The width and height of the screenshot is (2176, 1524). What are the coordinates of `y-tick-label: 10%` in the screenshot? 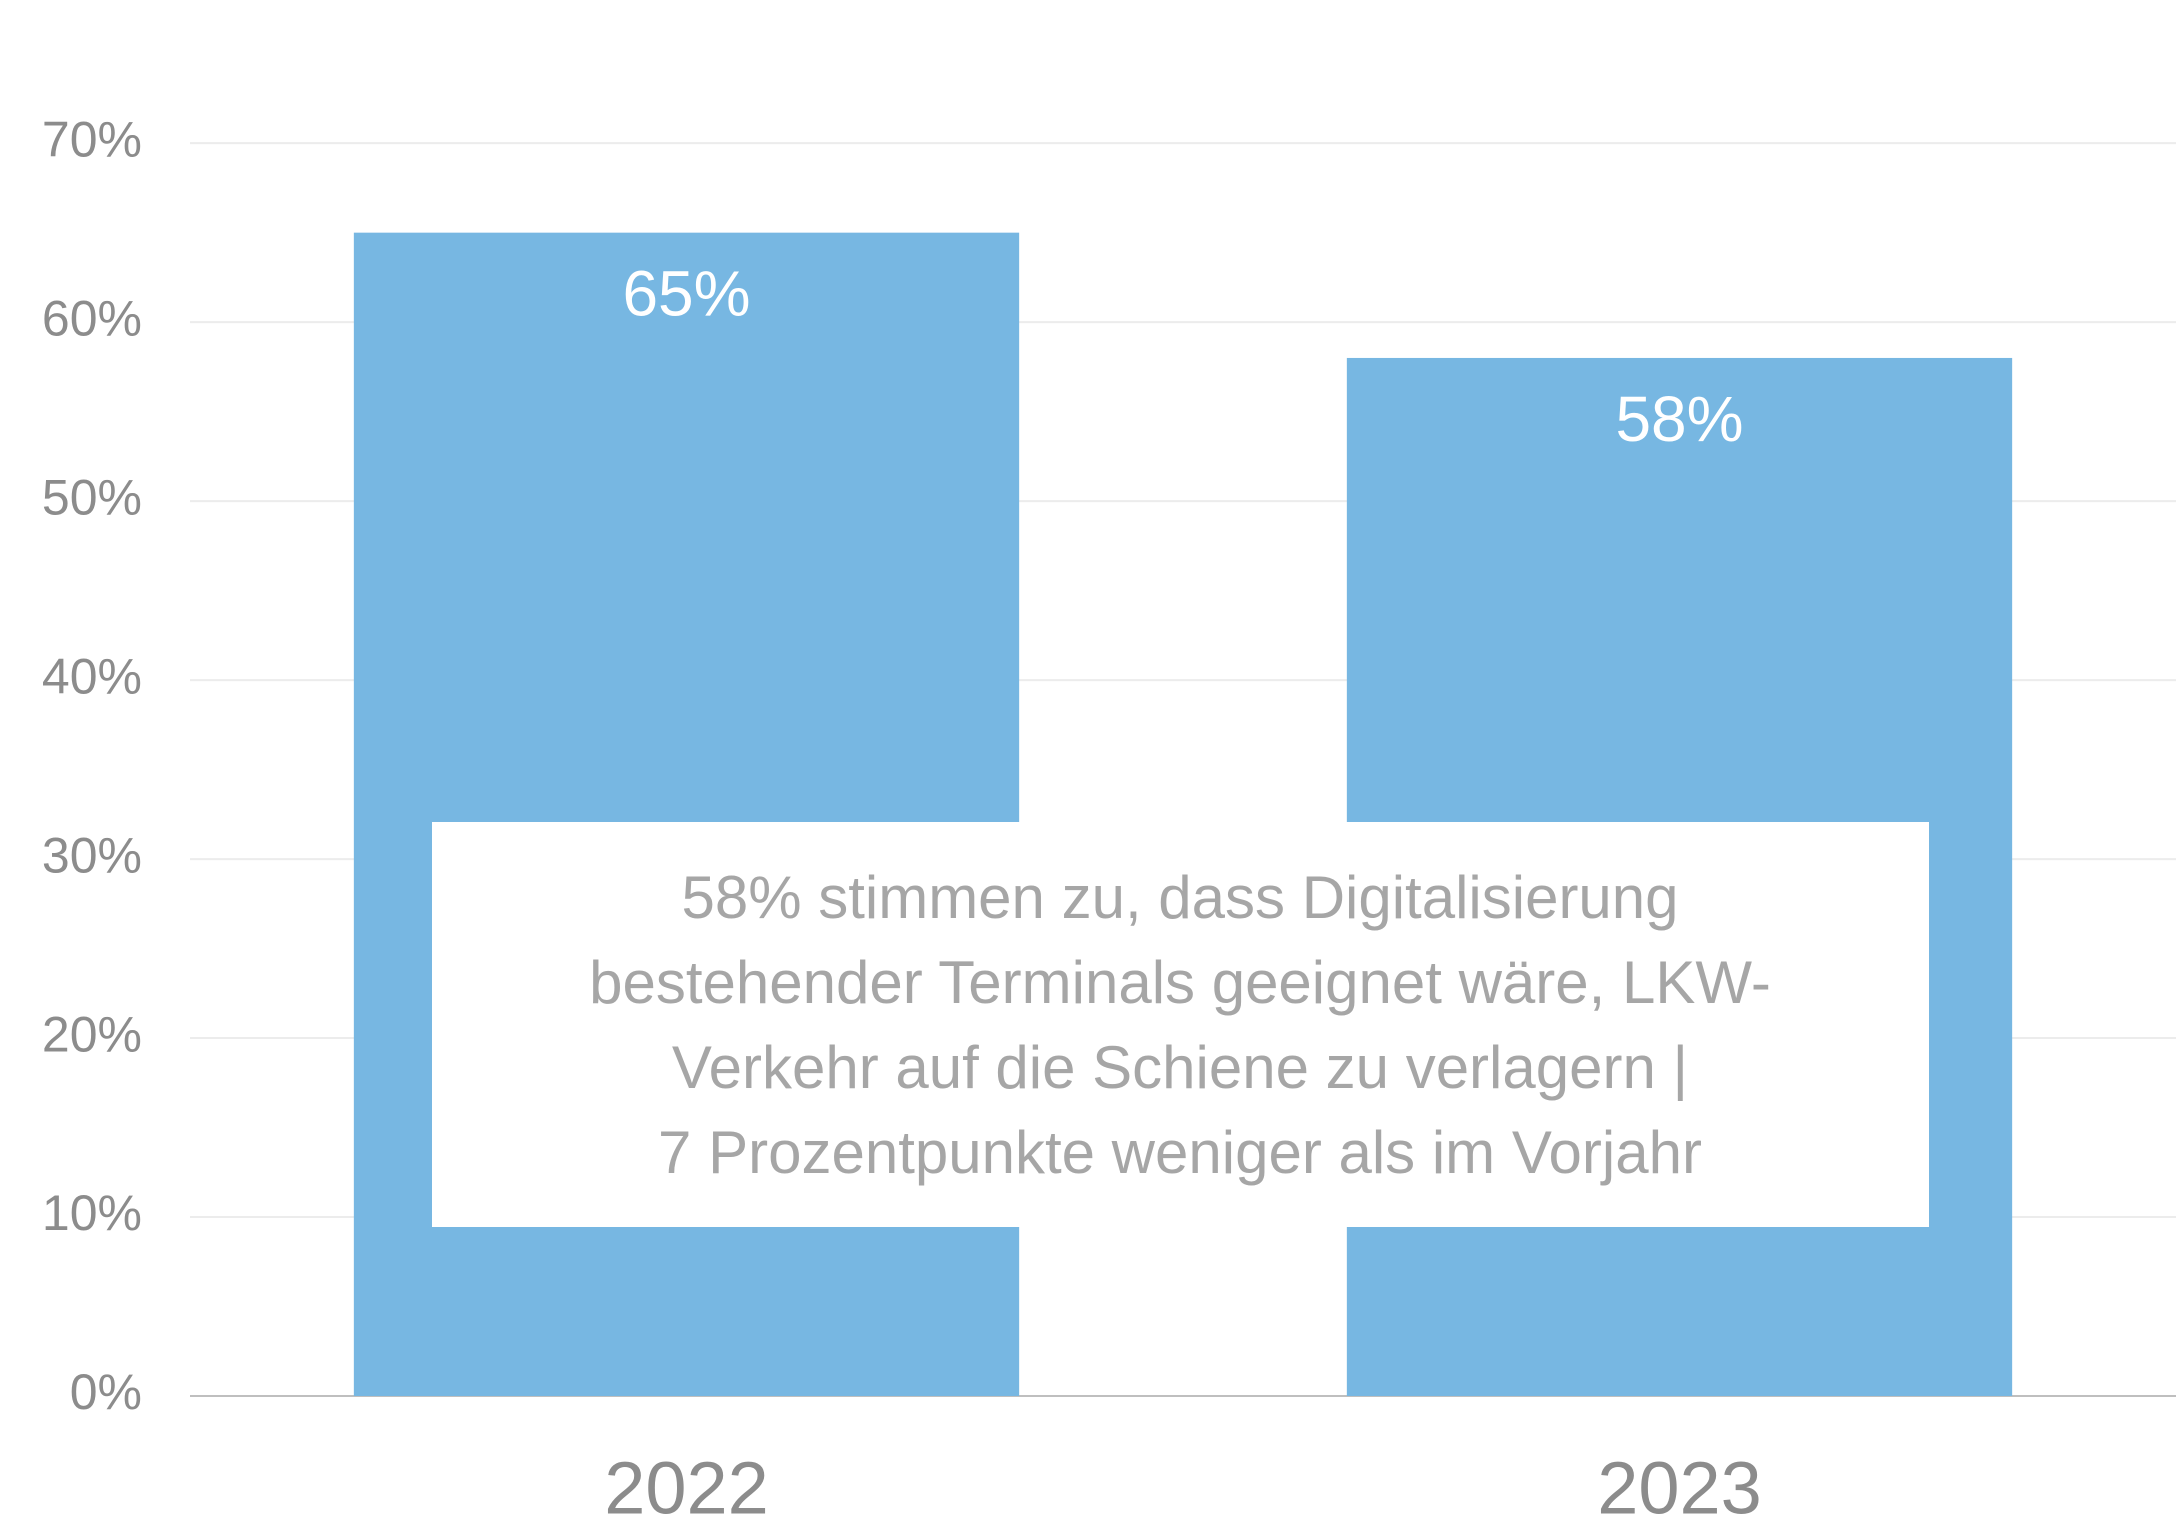 It's located at (92, 1213).